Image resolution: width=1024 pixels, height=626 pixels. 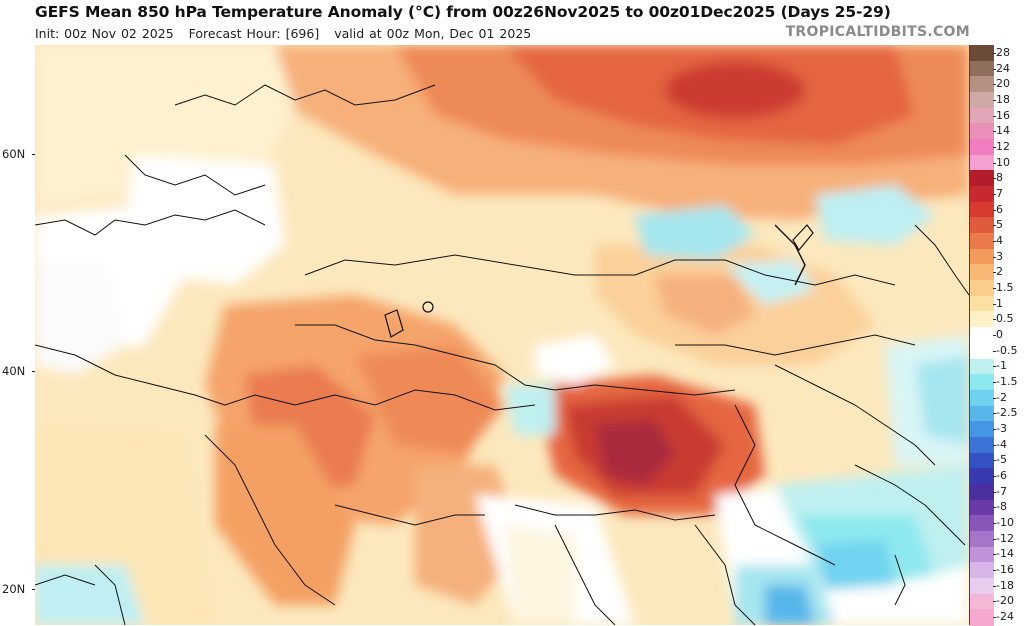 I want to click on colorbar-label: -2, so click(x=1000, y=397).